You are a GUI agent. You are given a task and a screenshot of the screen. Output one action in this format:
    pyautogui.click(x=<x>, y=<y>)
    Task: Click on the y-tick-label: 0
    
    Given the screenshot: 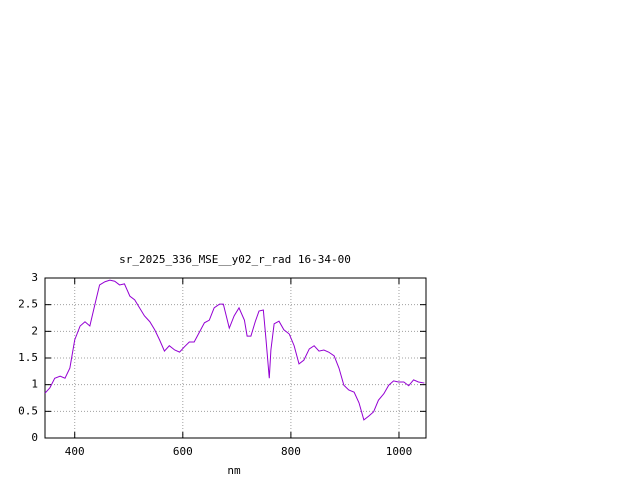 What is the action you would take?
    pyautogui.click(x=34, y=437)
    